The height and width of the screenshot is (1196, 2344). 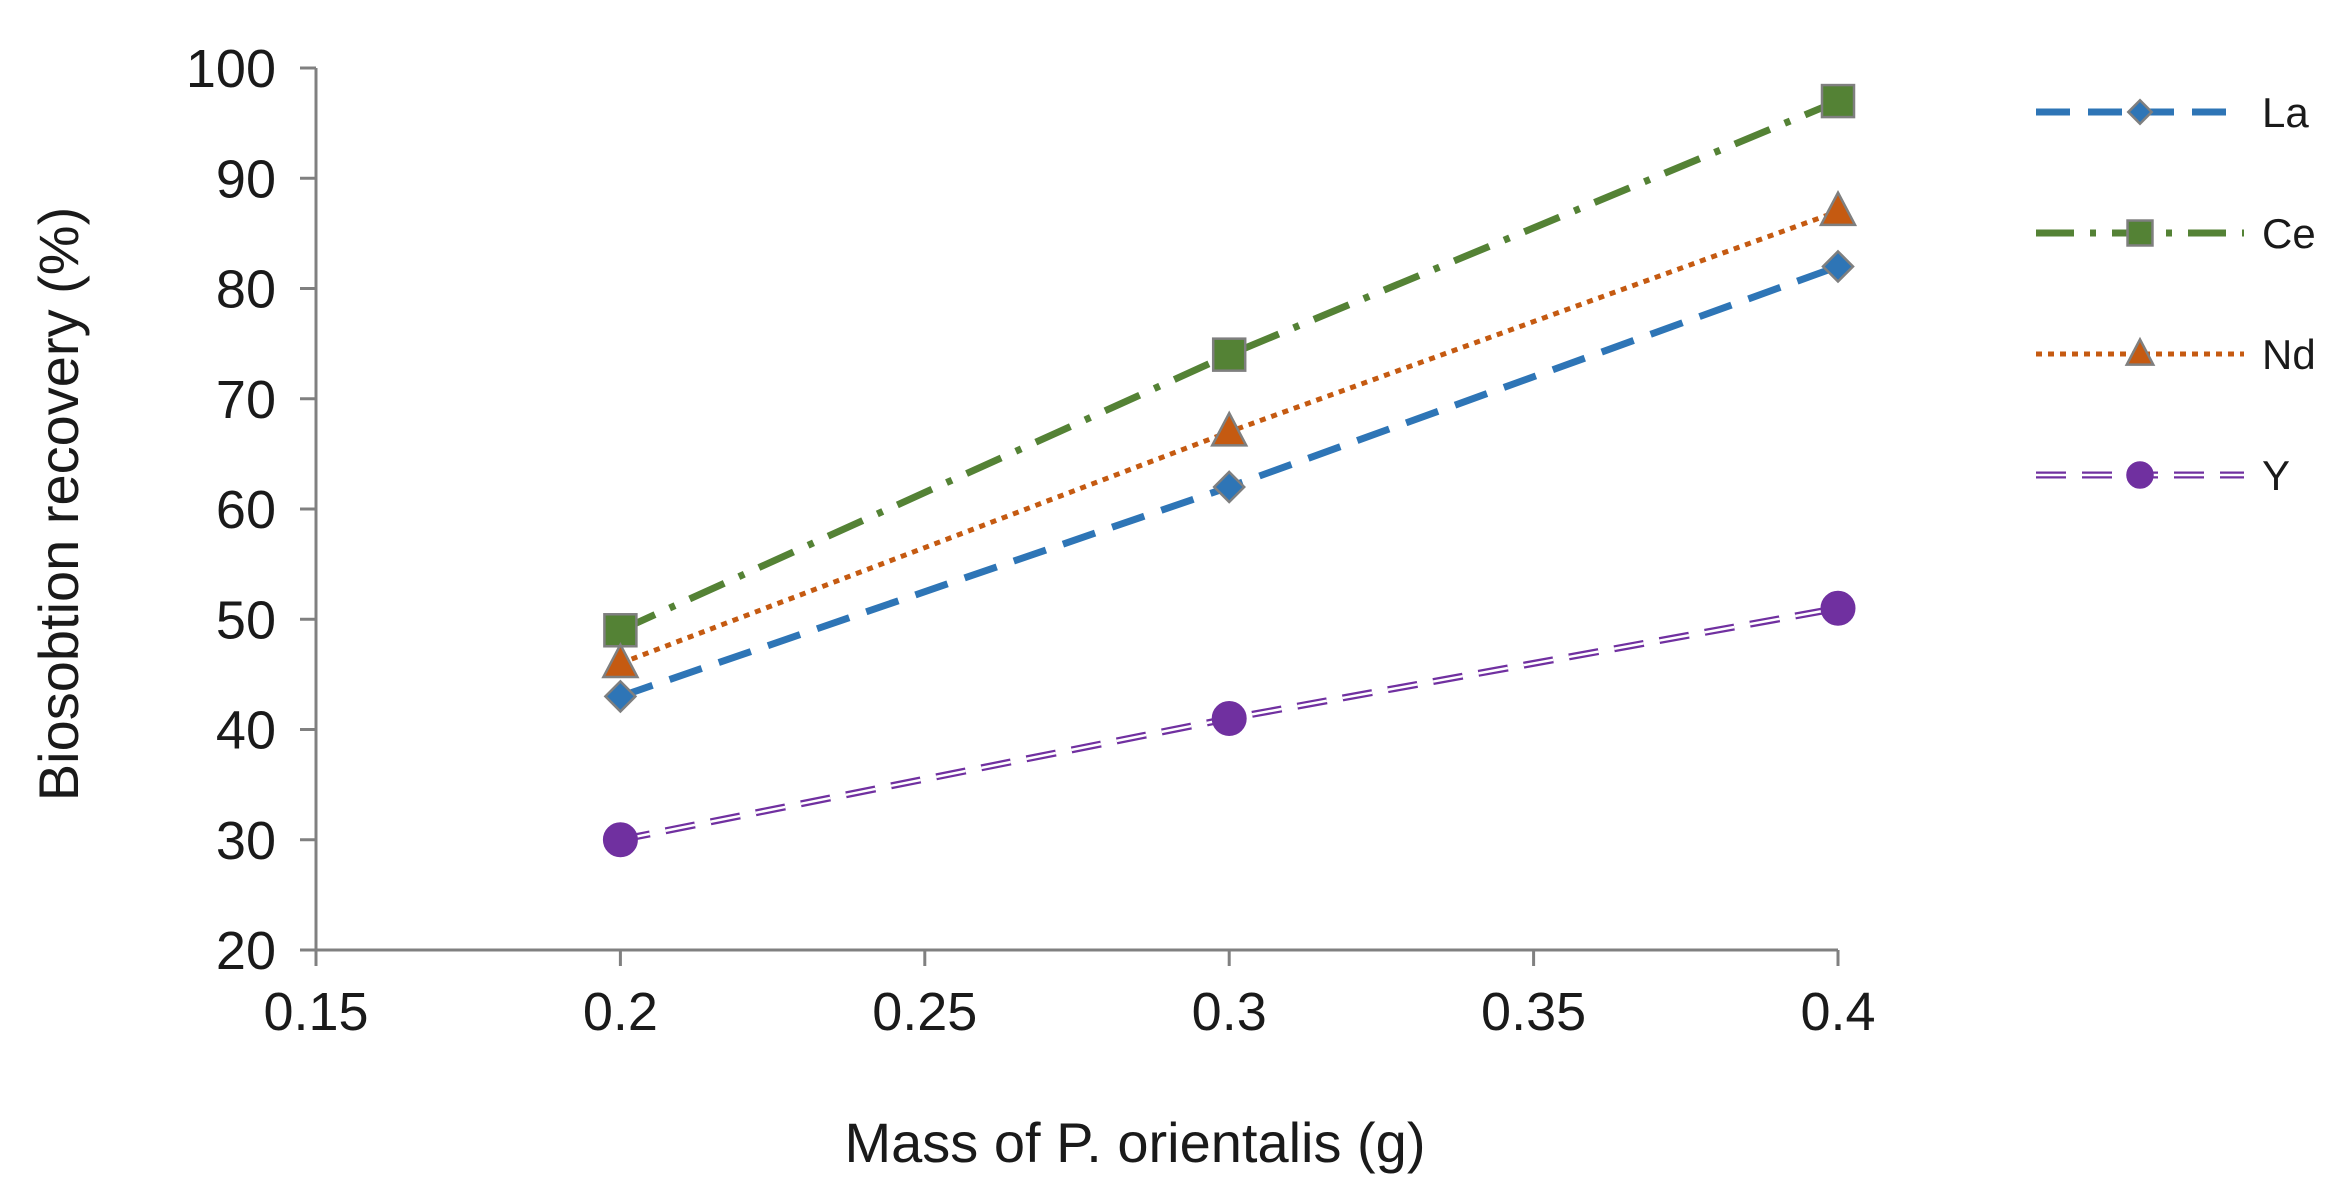 What do you see at coordinates (58, 504) in the screenshot?
I see `y-axis-title: Biosobtion recovery (%)` at bounding box center [58, 504].